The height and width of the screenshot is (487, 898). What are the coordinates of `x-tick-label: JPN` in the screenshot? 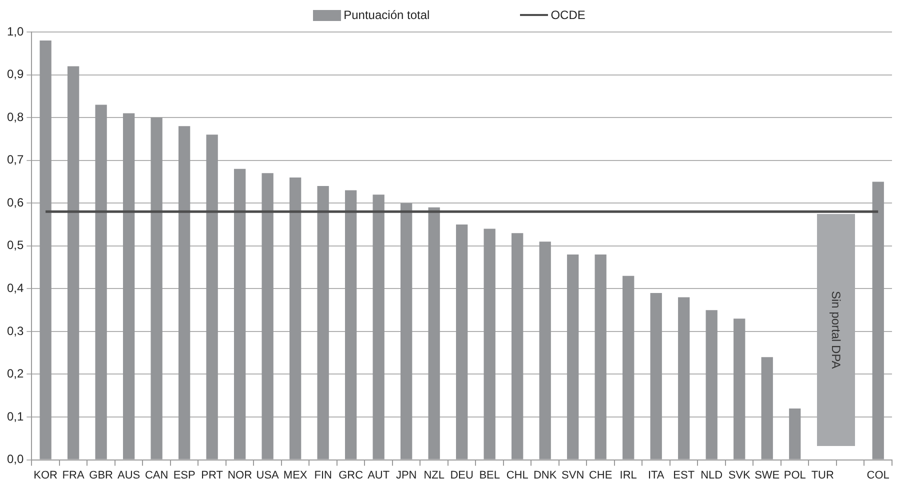 It's located at (406, 475).